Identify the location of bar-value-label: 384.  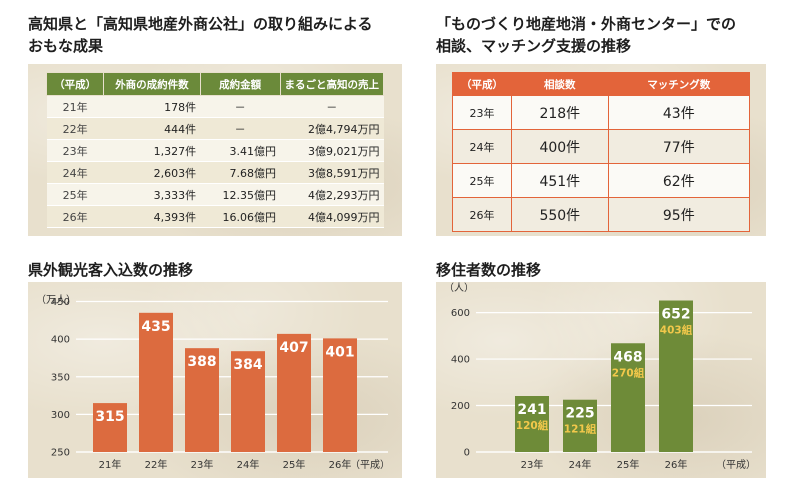
(247, 365).